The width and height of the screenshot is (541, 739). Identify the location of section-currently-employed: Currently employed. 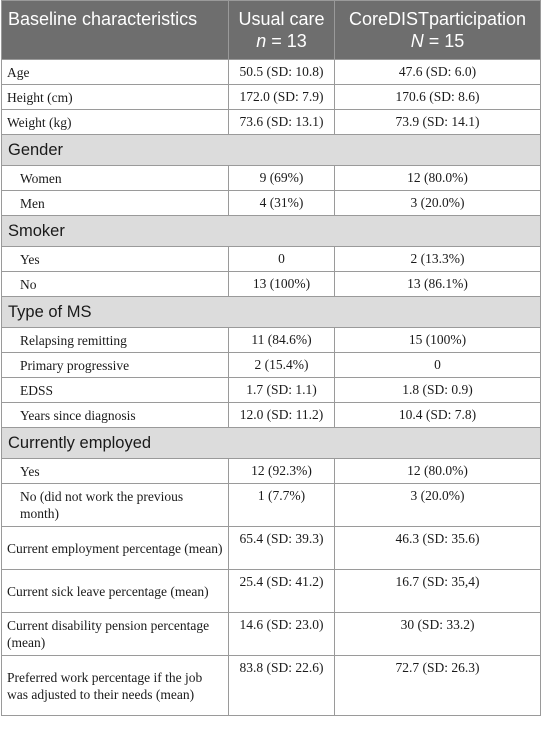
(271, 443).